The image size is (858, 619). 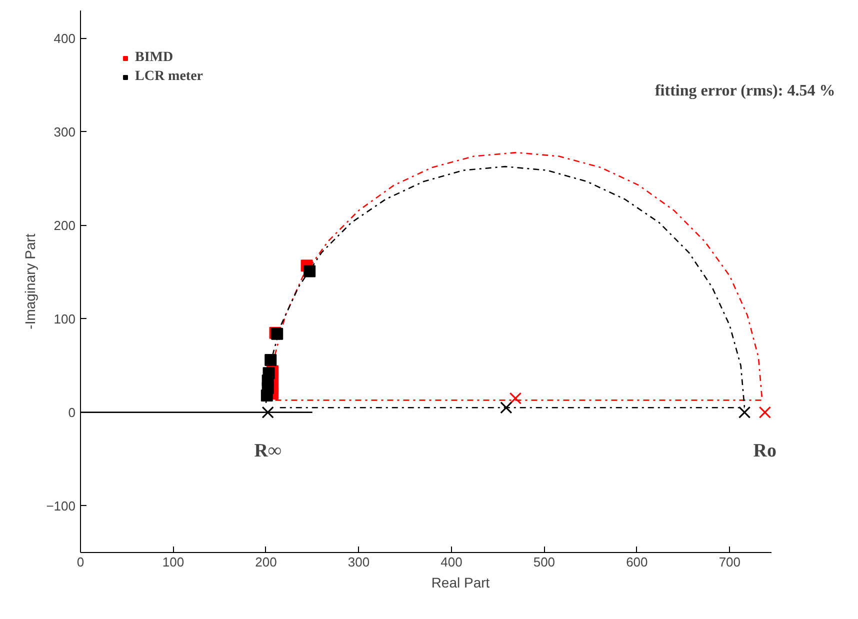 What do you see at coordinates (65, 38) in the screenshot?
I see `y-tick-label: 400` at bounding box center [65, 38].